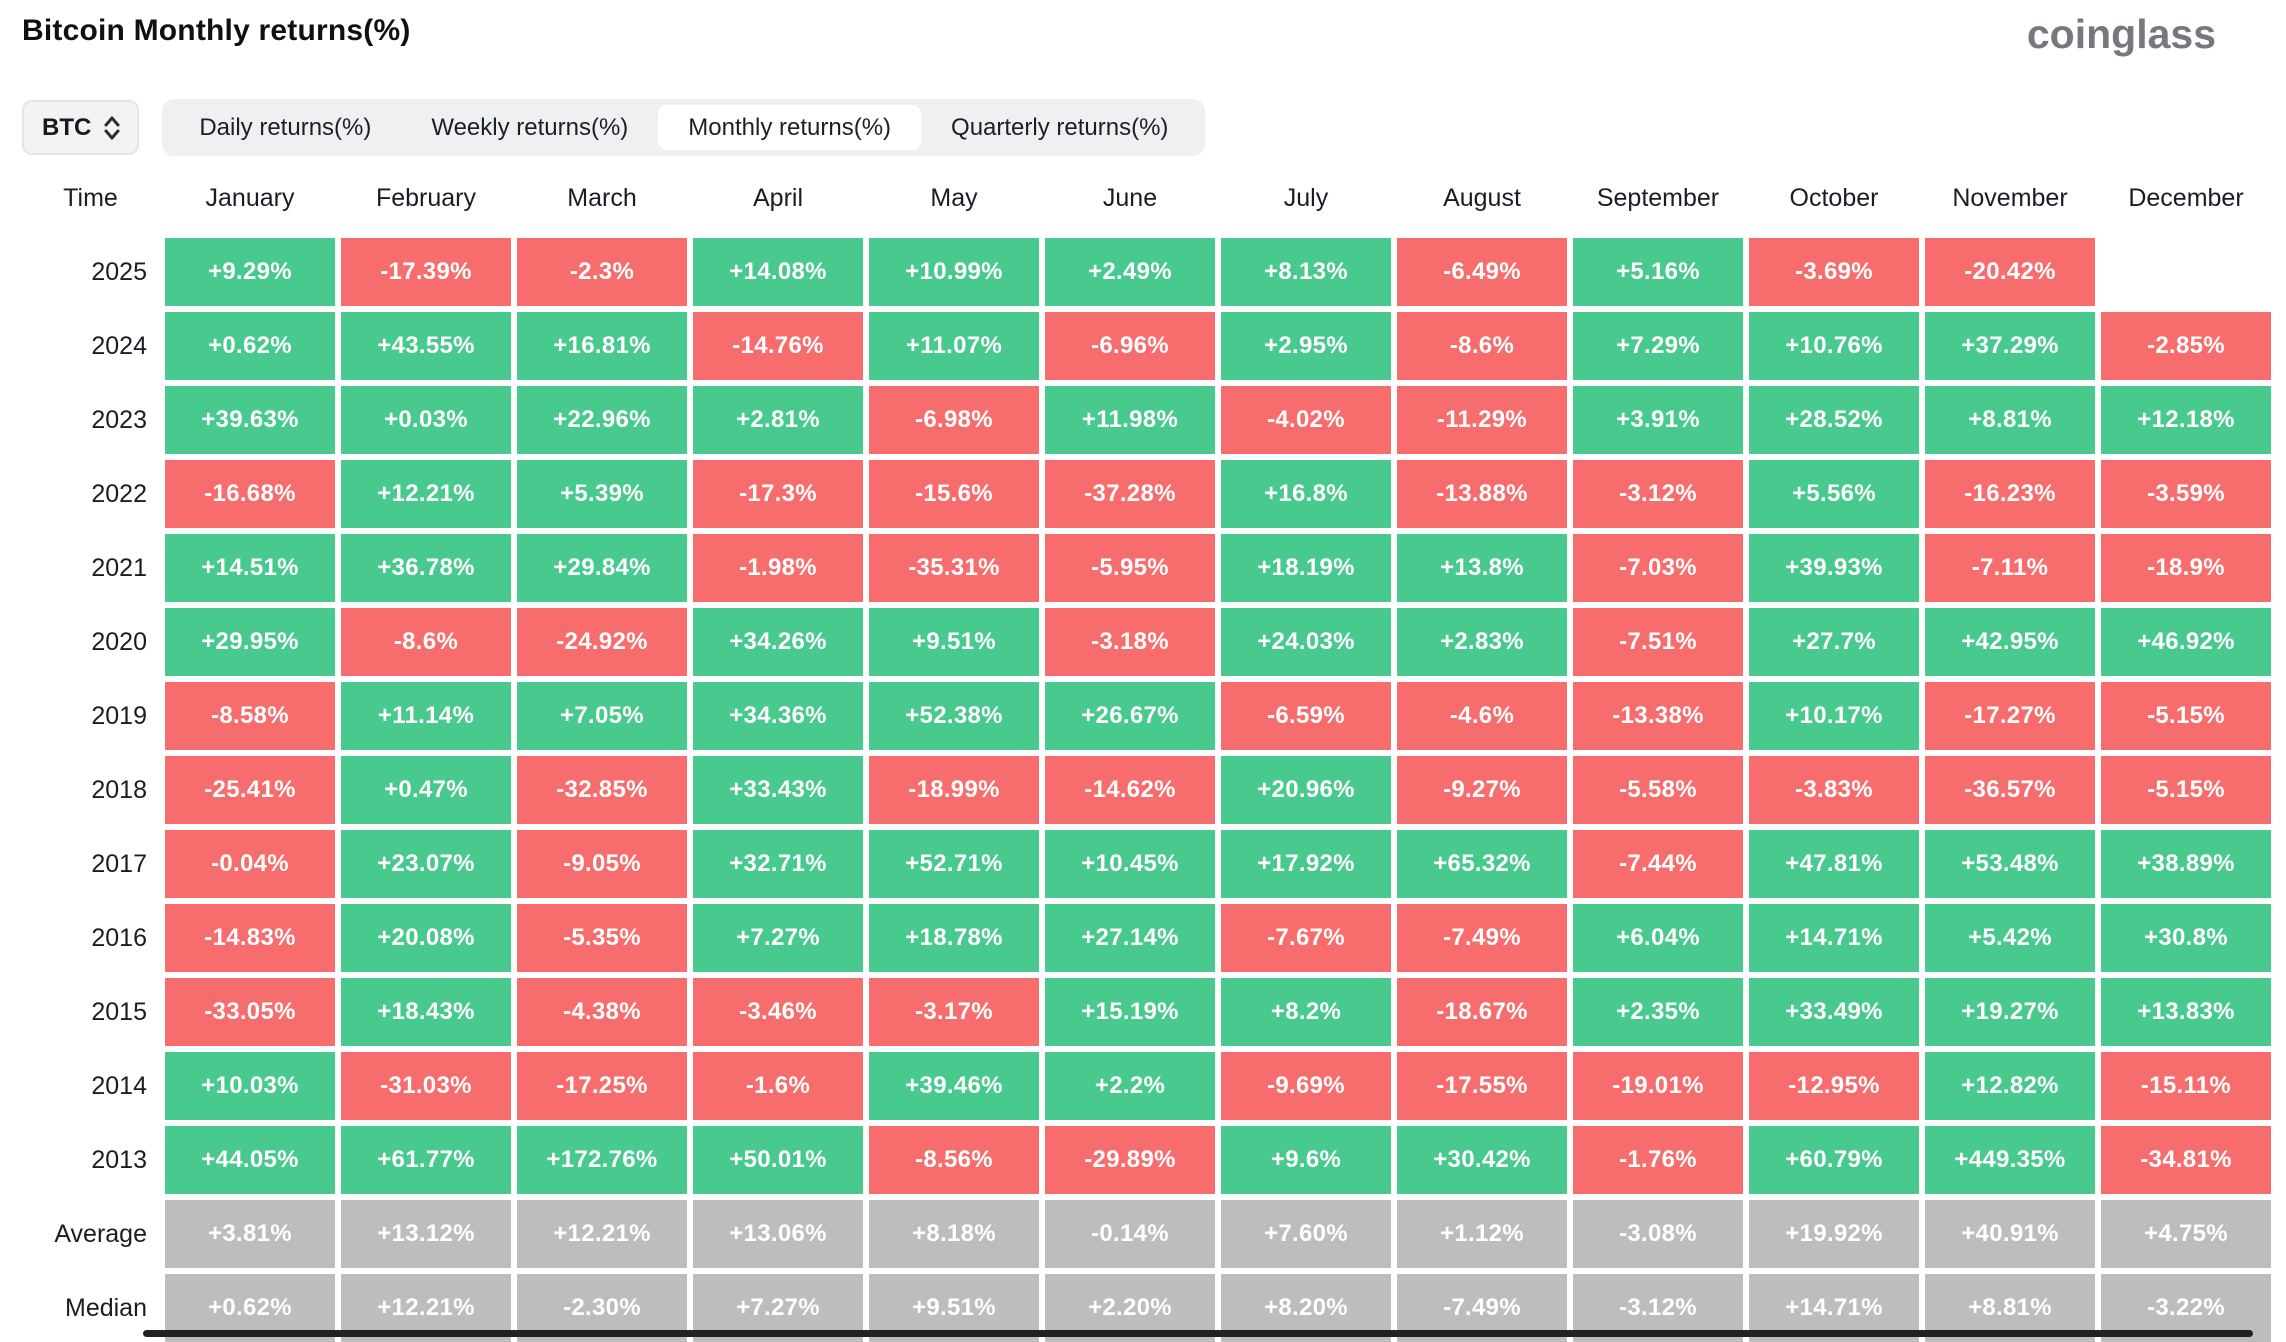 The width and height of the screenshot is (2286, 1342). What do you see at coordinates (1306, 790) in the screenshot?
I see `return-cell: +20.96%` at bounding box center [1306, 790].